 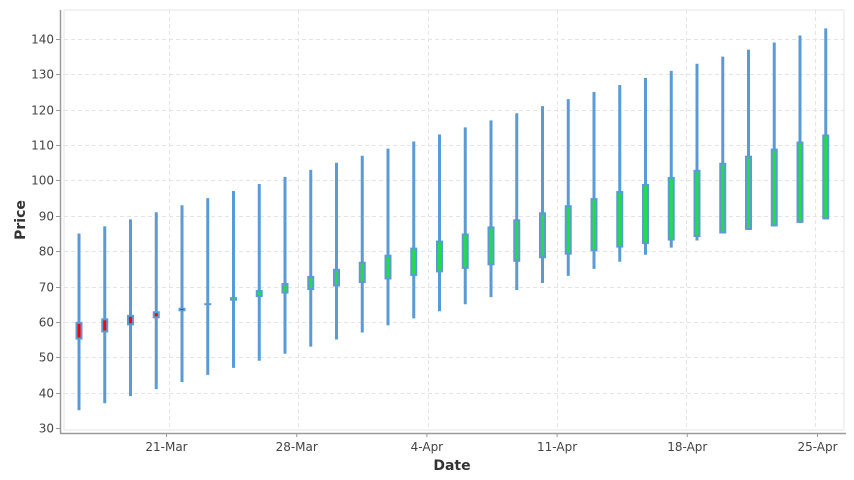 What do you see at coordinates (166, 447) in the screenshot?
I see `x-tick-label: 21-Mar` at bounding box center [166, 447].